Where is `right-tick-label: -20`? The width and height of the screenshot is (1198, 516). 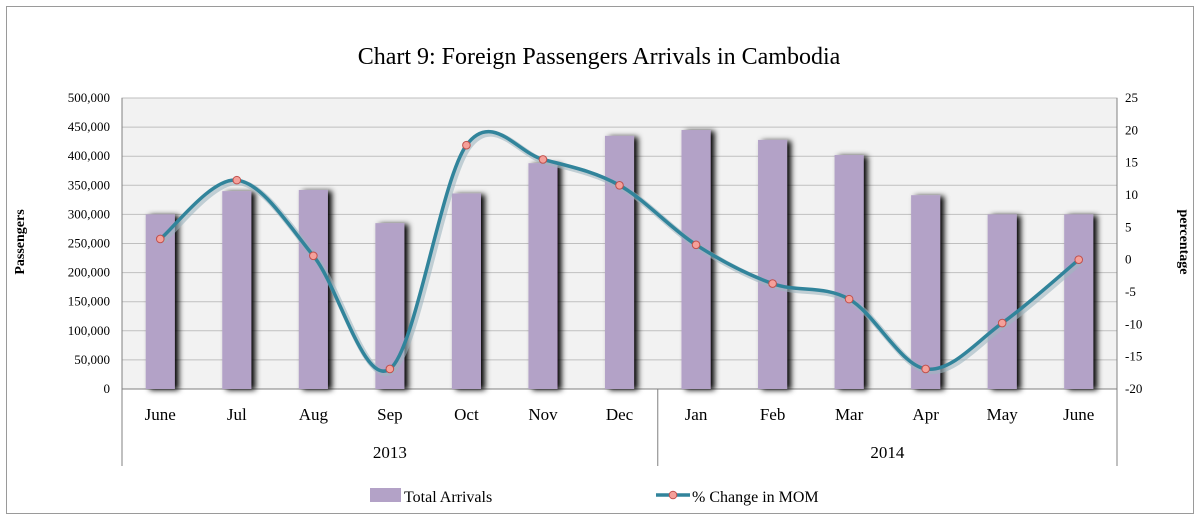
right-tick-label: -20 is located at coordinates (1133, 388).